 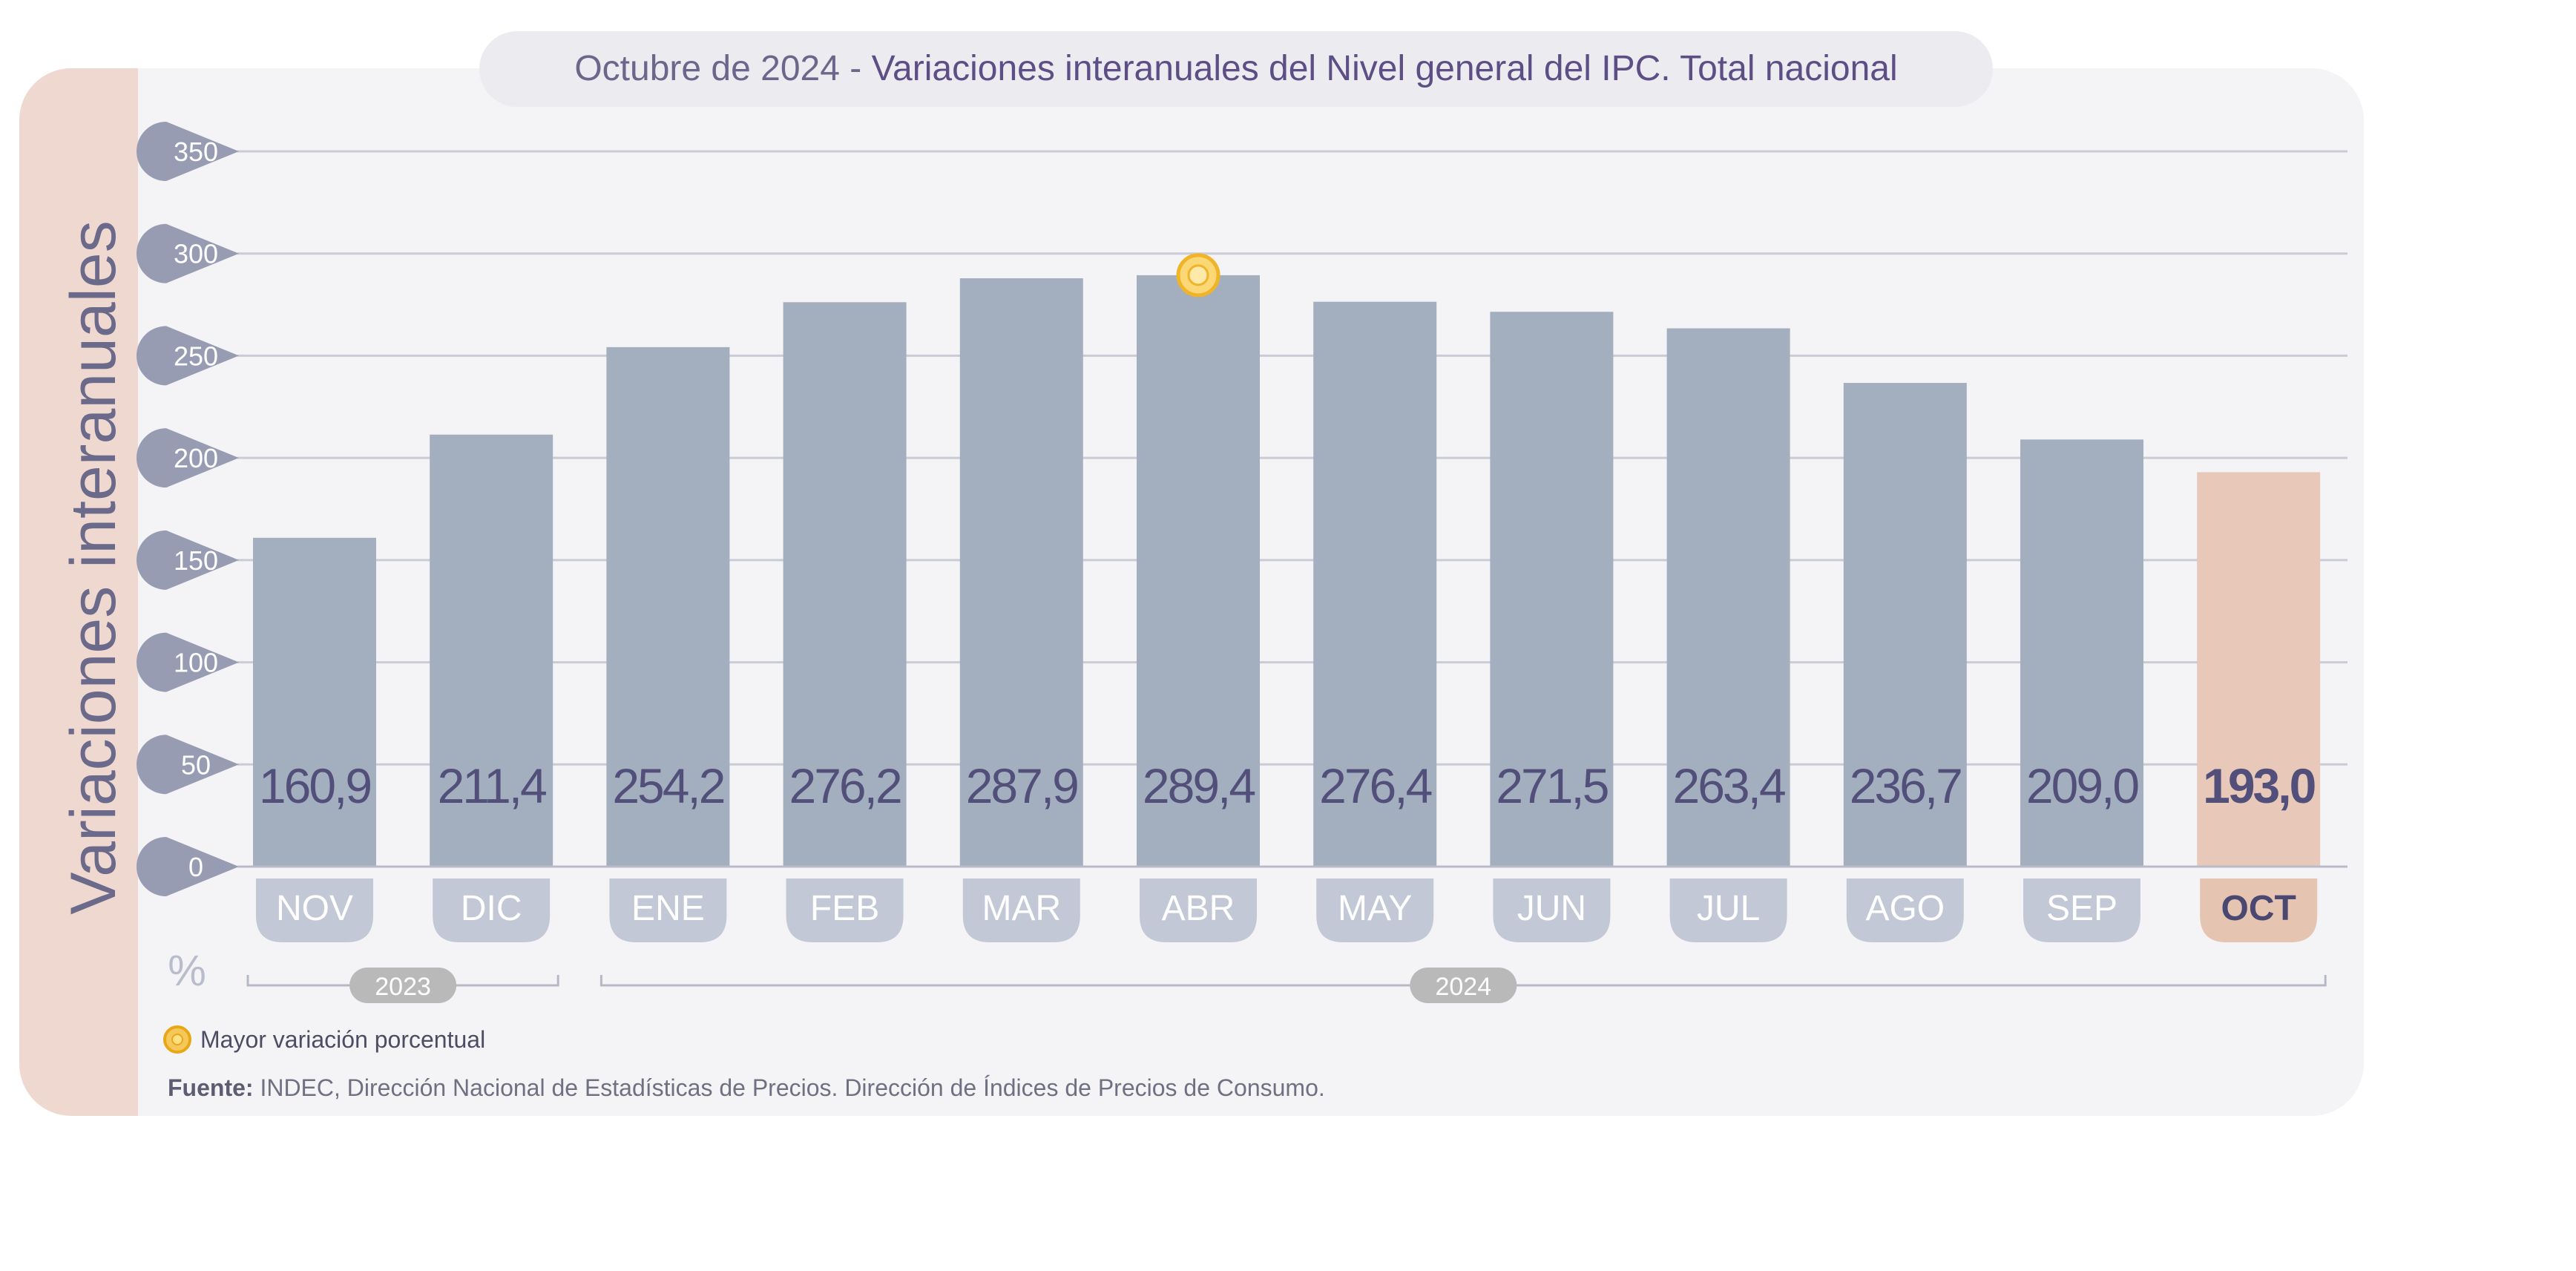 I want to click on value-label: 160,9, so click(x=314, y=785).